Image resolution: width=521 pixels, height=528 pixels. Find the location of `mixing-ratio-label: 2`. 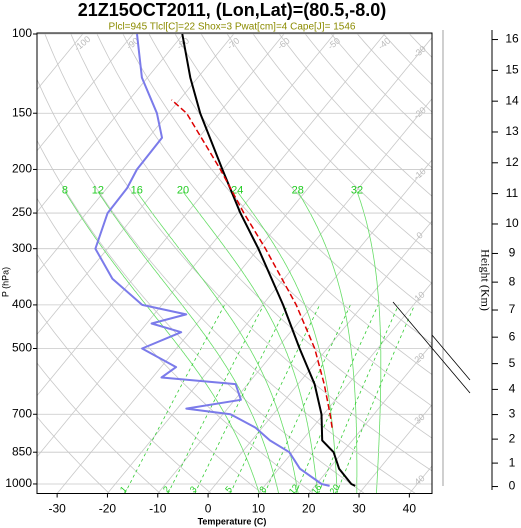

mixing-ratio-label: 2 is located at coordinates (166, 489).